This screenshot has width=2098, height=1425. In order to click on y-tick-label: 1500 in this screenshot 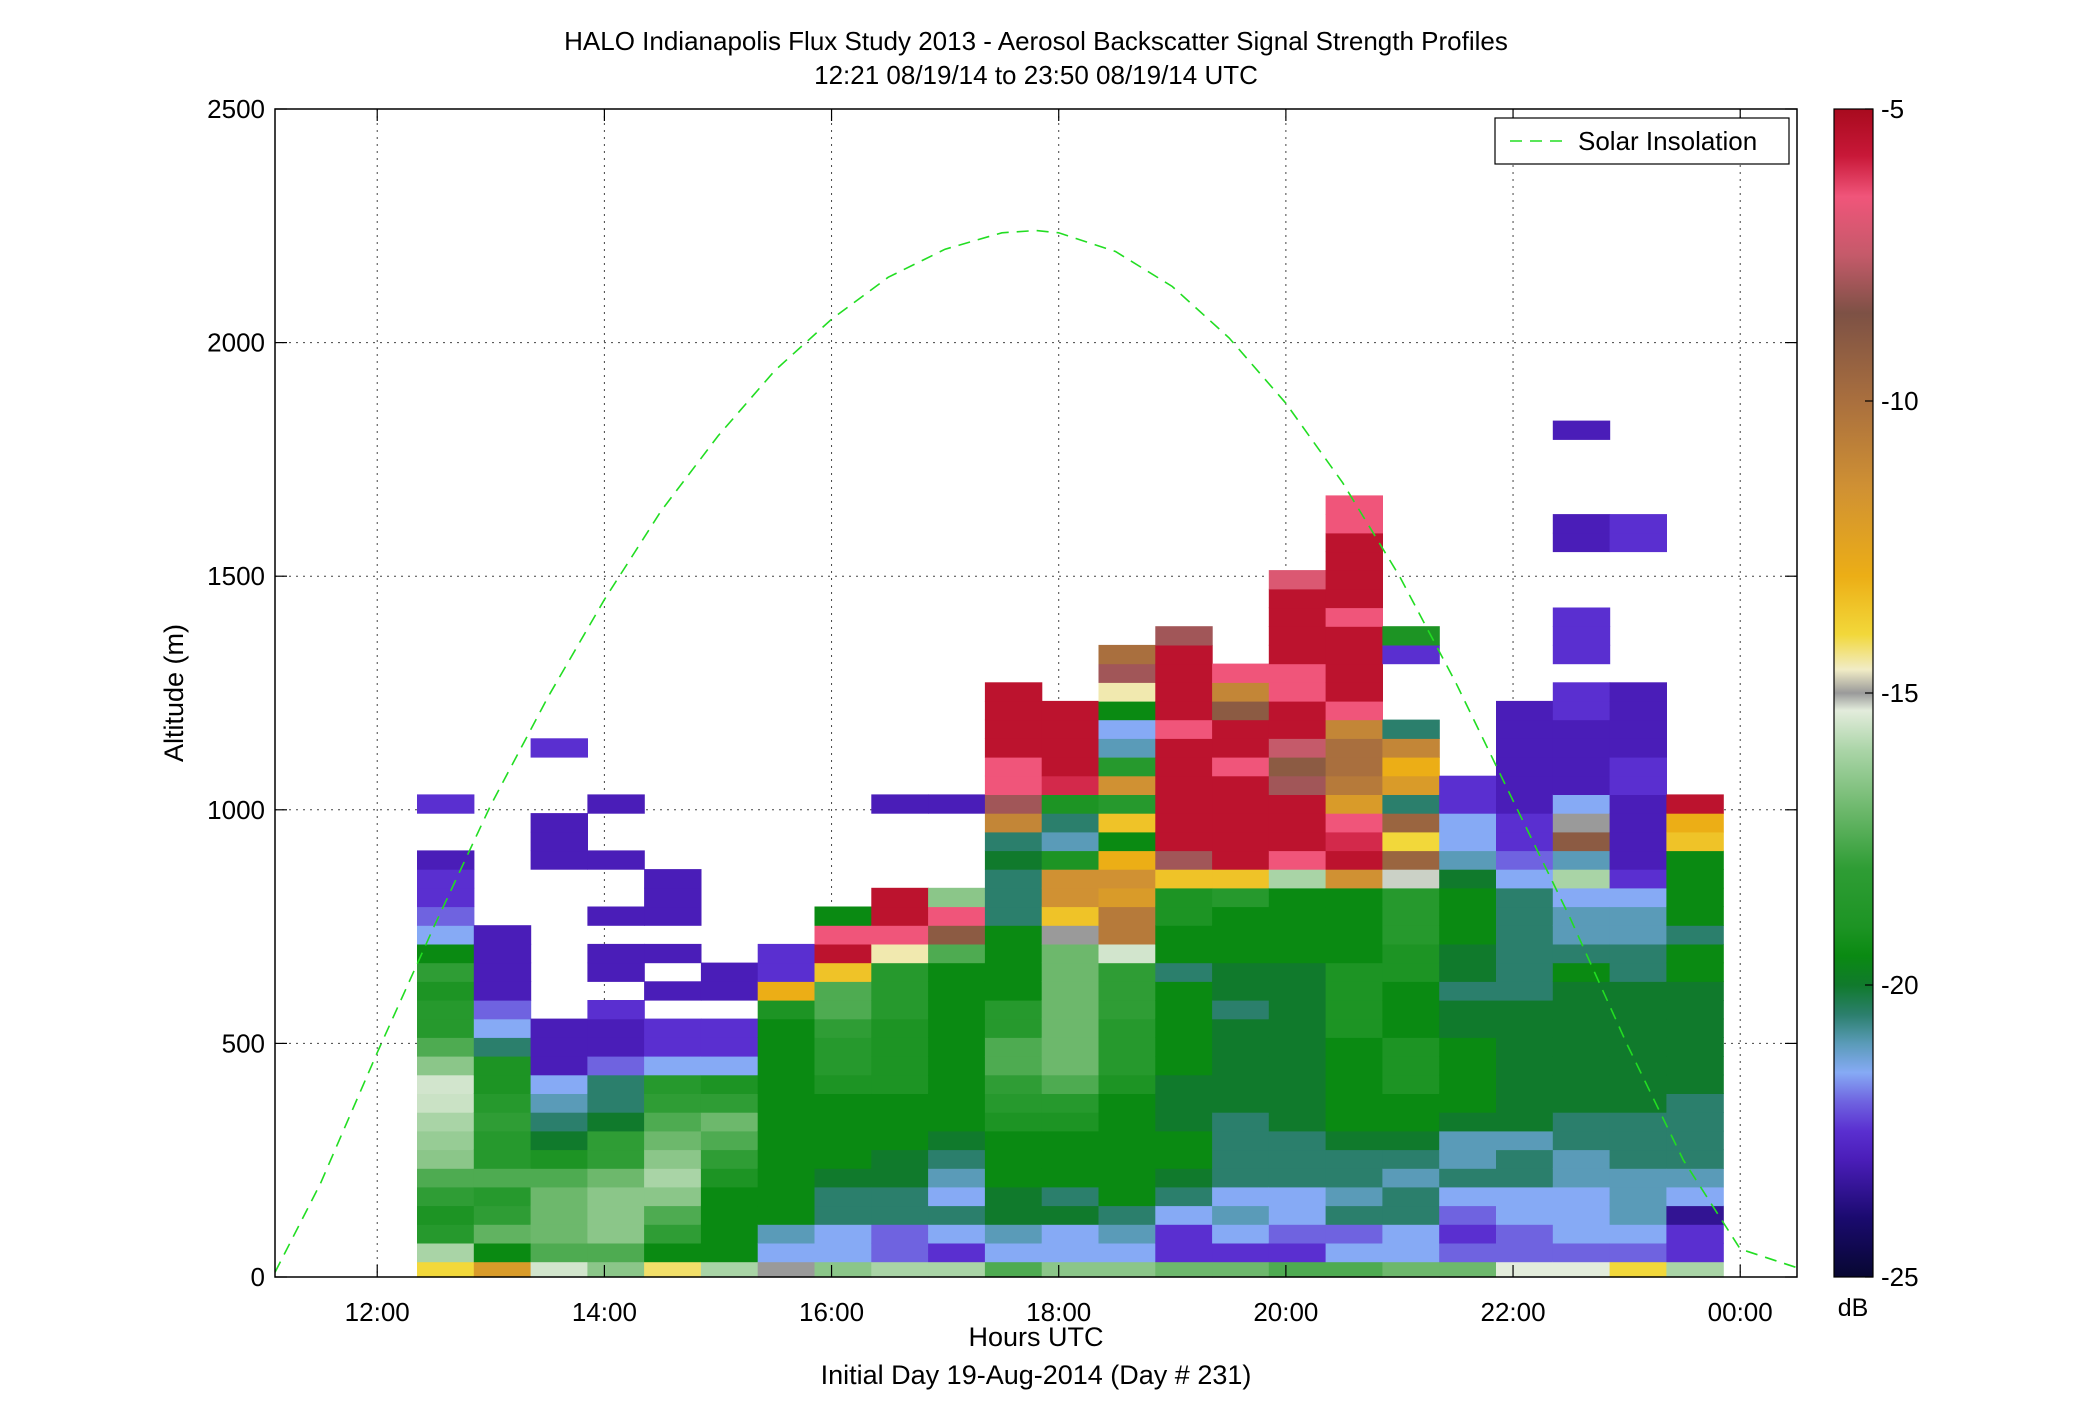, I will do `click(236, 576)`.